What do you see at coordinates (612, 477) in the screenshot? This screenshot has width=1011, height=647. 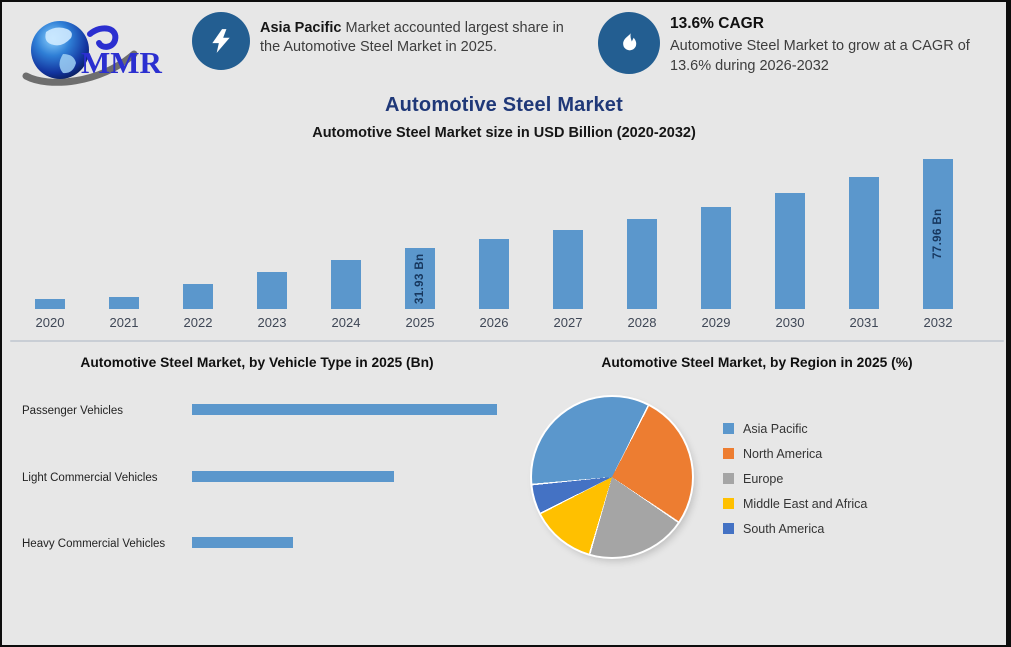 I see `region-pie` at bounding box center [612, 477].